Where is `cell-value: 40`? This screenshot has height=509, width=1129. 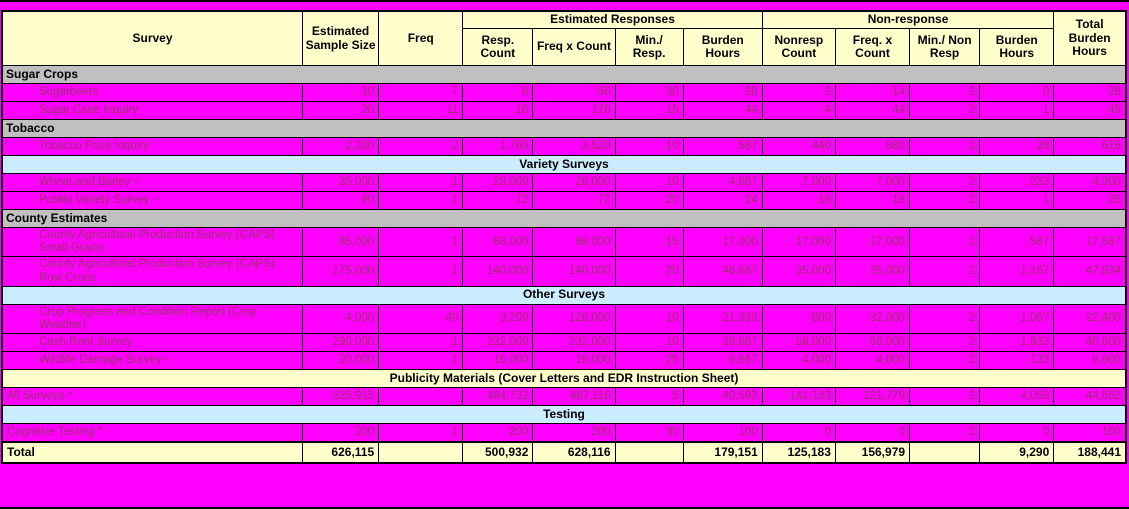 cell-value: 40 is located at coordinates (421, 319).